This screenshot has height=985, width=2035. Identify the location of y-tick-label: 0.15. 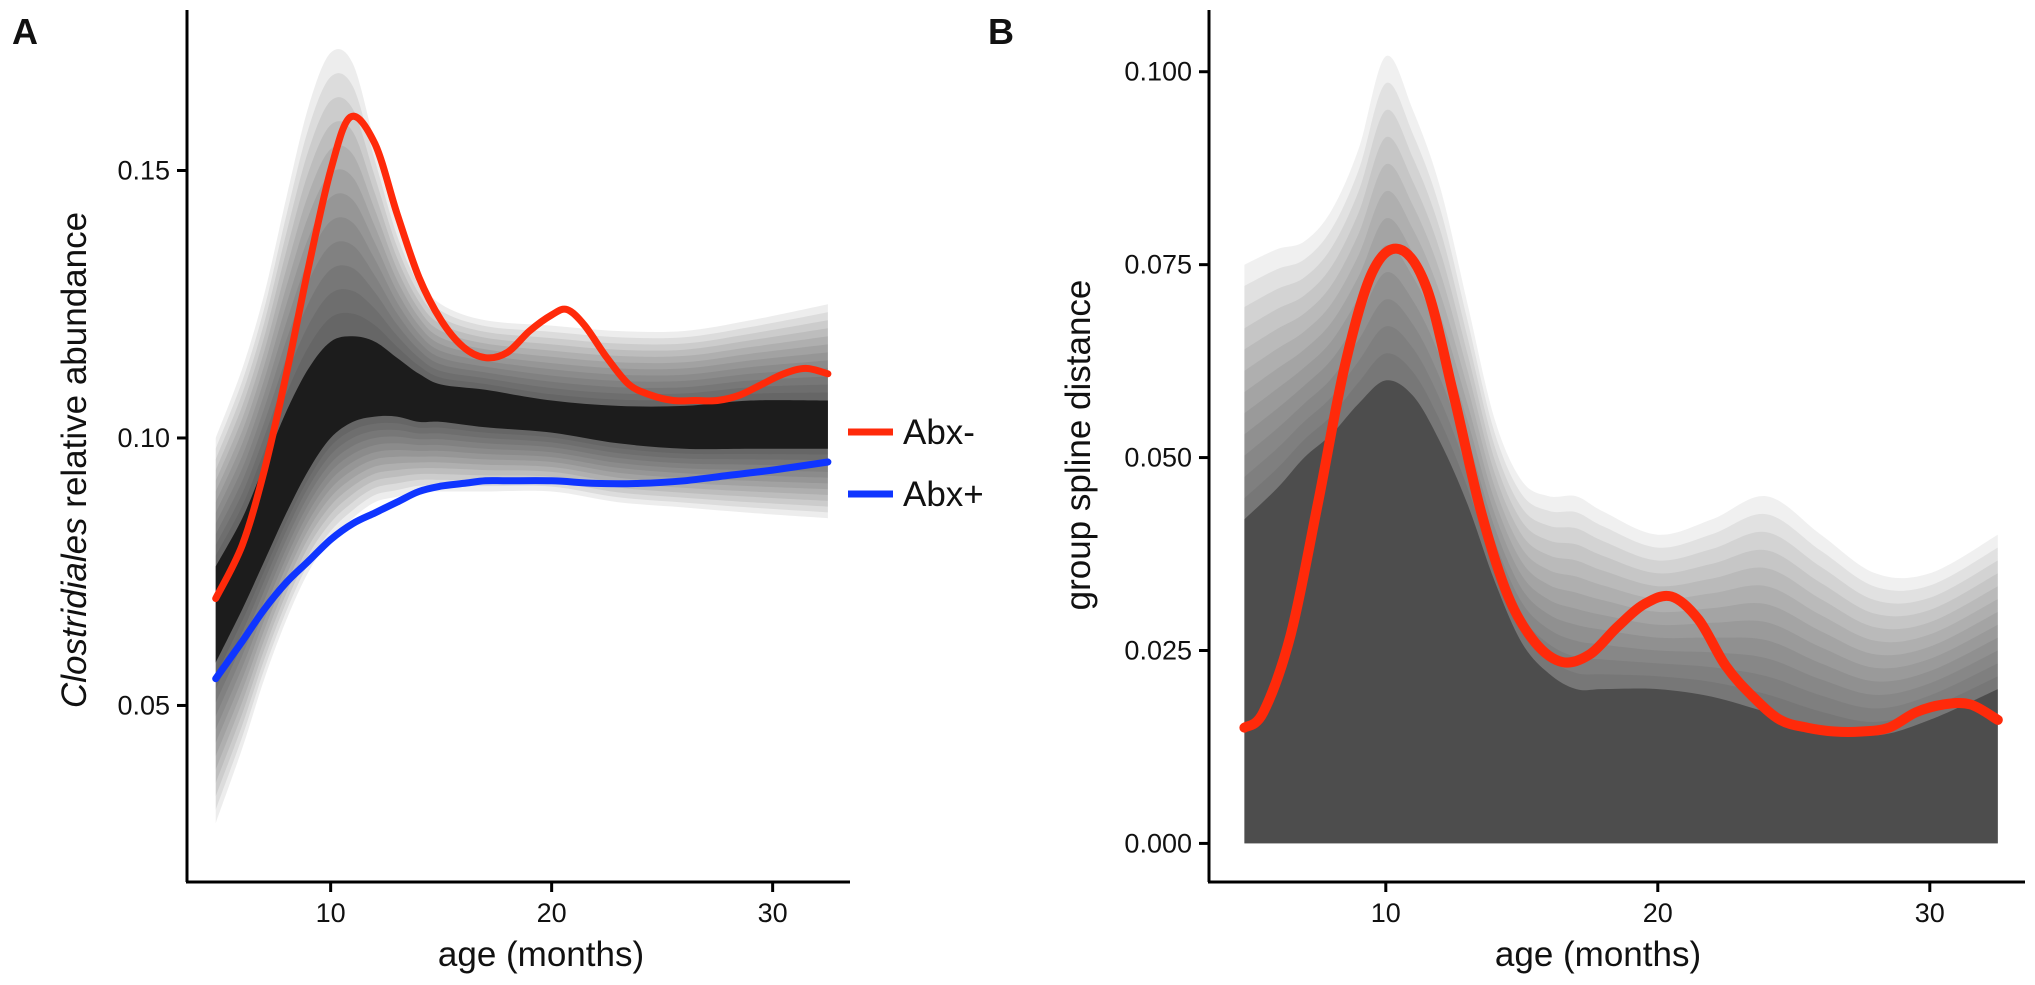
(143, 170).